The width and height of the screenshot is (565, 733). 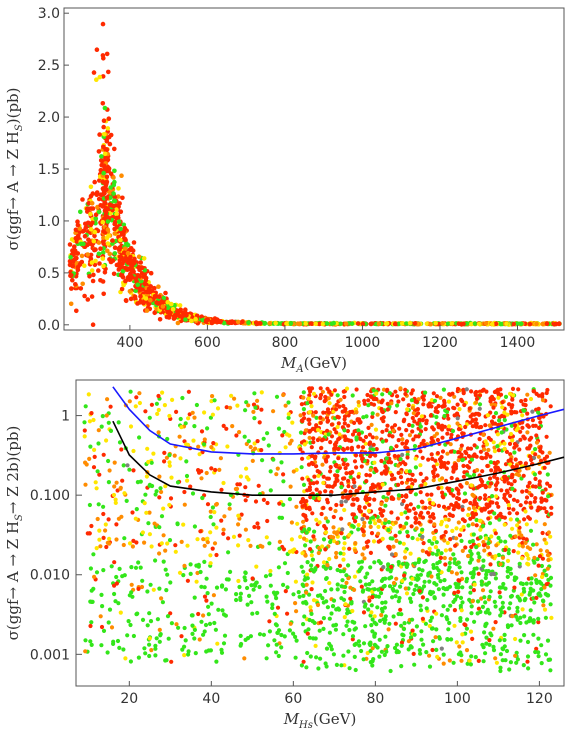 I want to click on x-axis-title-top: MA(GeV), so click(x=313, y=364).